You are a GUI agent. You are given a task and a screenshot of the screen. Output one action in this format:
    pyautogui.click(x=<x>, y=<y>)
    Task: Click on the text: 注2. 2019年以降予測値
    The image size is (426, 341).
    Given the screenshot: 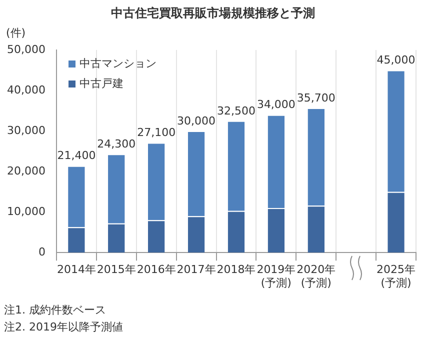 What is the action you would take?
    pyautogui.click(x=63, y=327)
    